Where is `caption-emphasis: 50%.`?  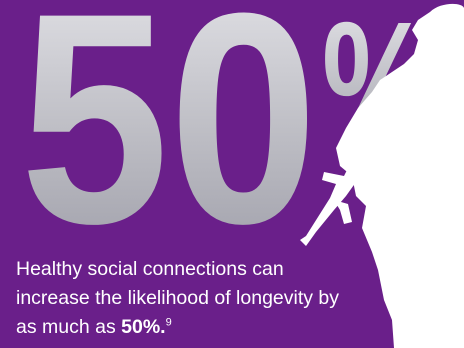 caption-emphasis: 50%. is located at coordinates (143, 327).